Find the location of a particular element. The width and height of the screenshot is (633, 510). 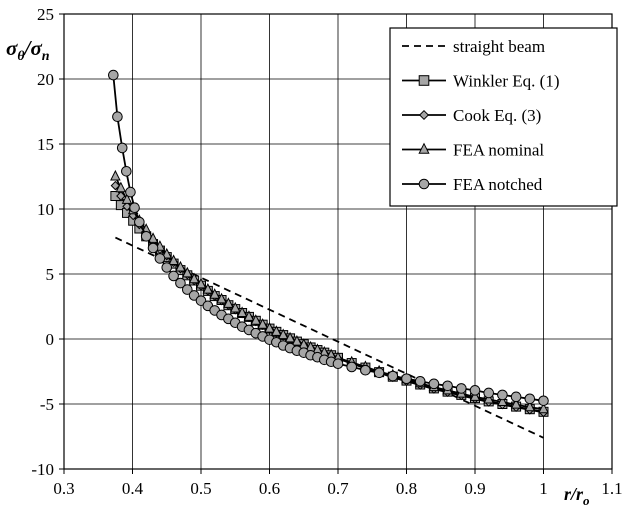

y-tick-label: 5 is located at coordinates (50, 274).